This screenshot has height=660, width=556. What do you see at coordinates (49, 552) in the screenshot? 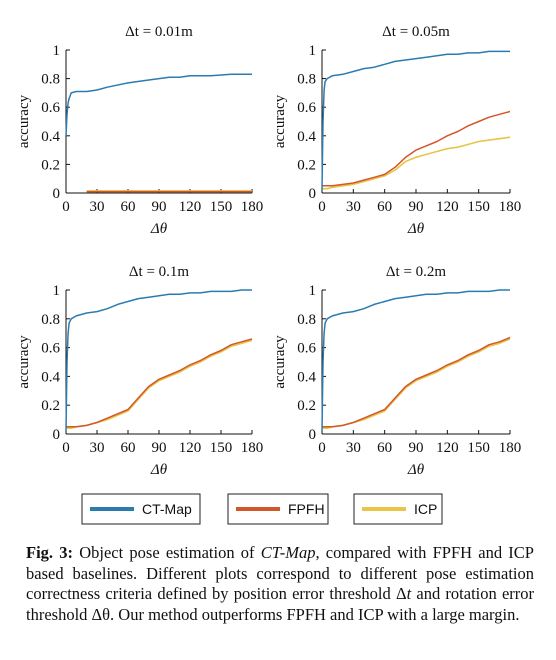
I see `caption-label: Fig. 3:` at bounding box center [49, 552].